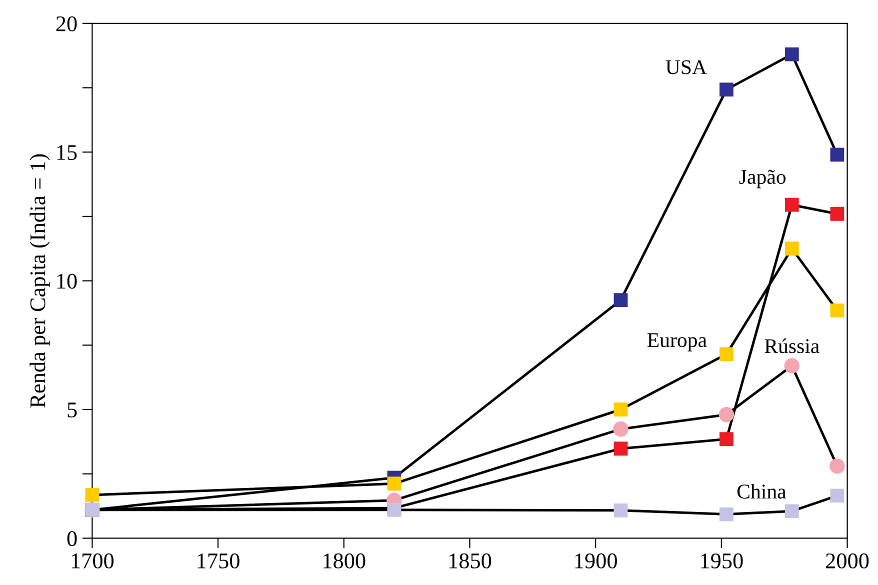 The image size is (878, 585). I want to click on y-axis-title: Renda per Capita (India = 1), so click(40, 281).